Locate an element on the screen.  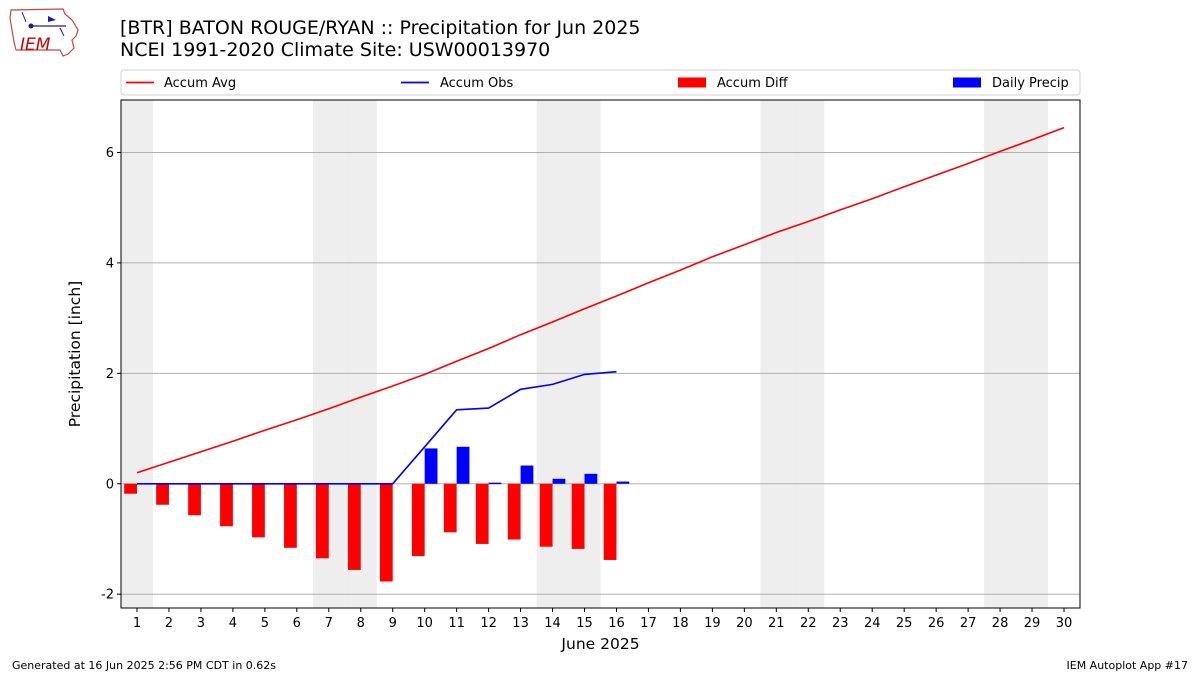
legend-box is located at coordinates (600, 82).